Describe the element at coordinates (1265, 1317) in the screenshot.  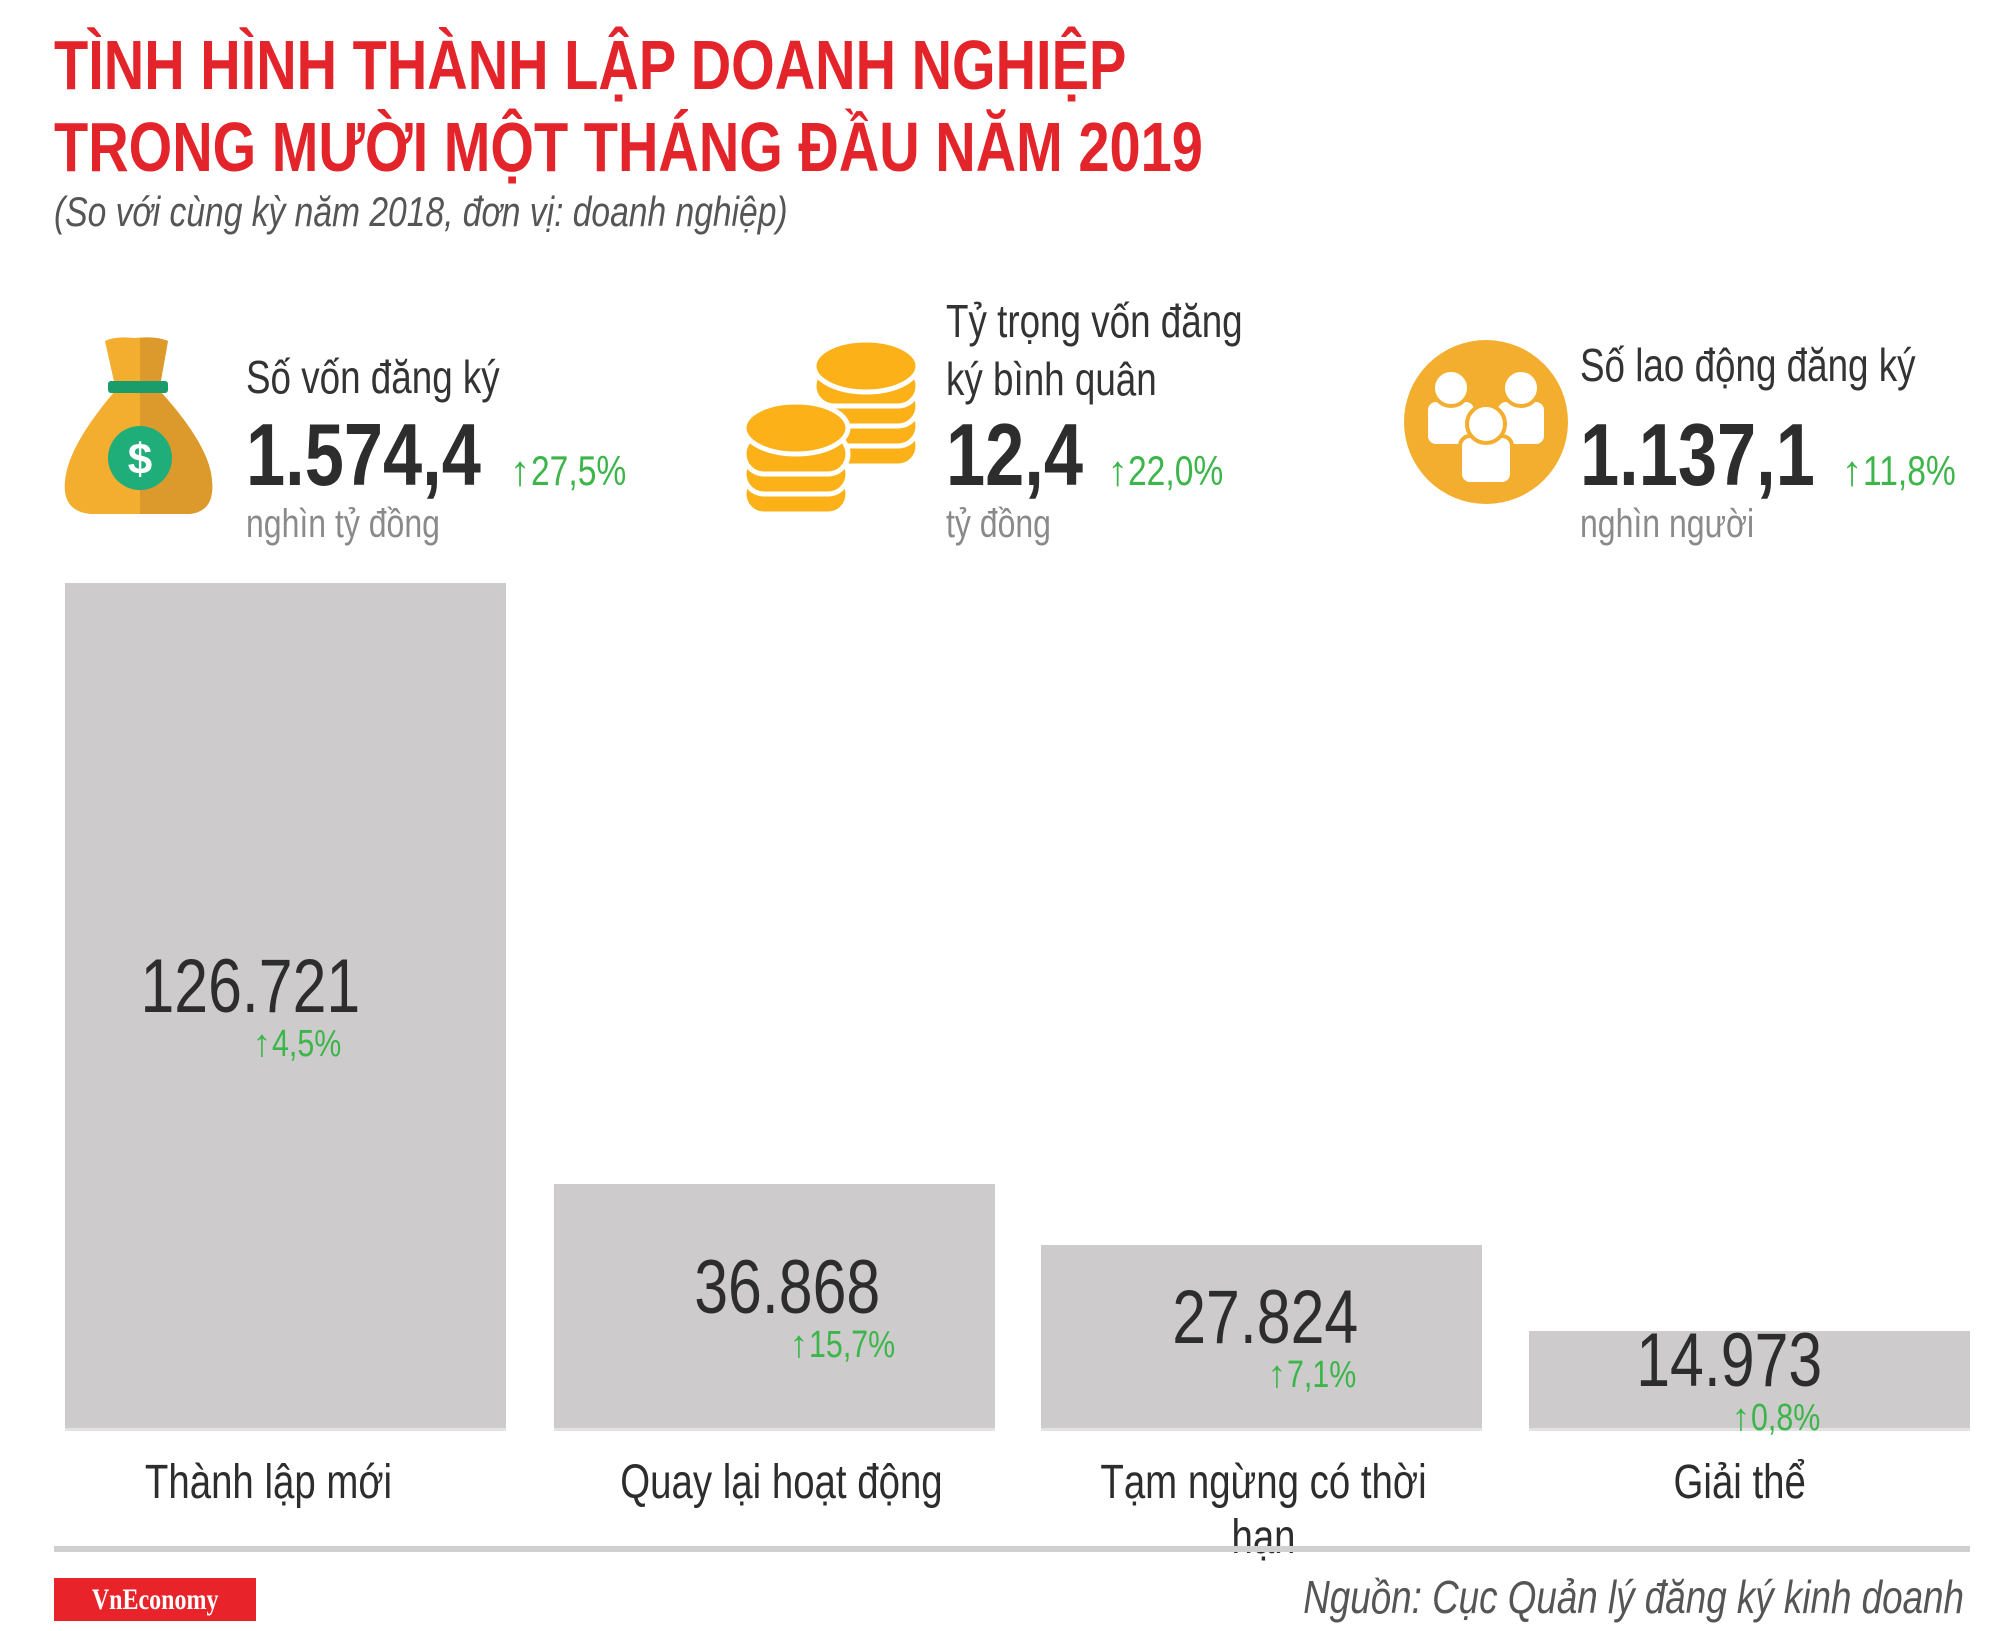
I see `bar-value-label: 27.824` at that location.